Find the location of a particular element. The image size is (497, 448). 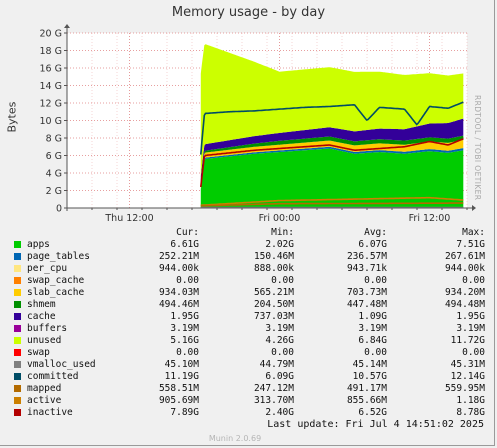

legend-name: inactive is located at coordinates (50, 412).